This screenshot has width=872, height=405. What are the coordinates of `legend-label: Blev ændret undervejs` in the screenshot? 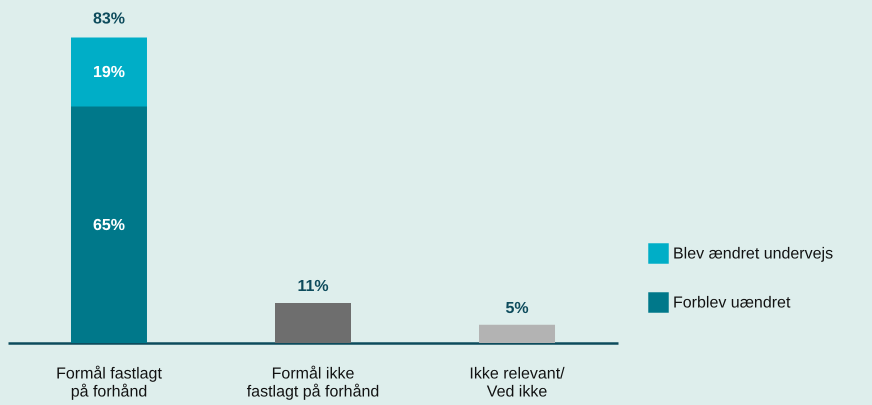 It's located at (753, 254).